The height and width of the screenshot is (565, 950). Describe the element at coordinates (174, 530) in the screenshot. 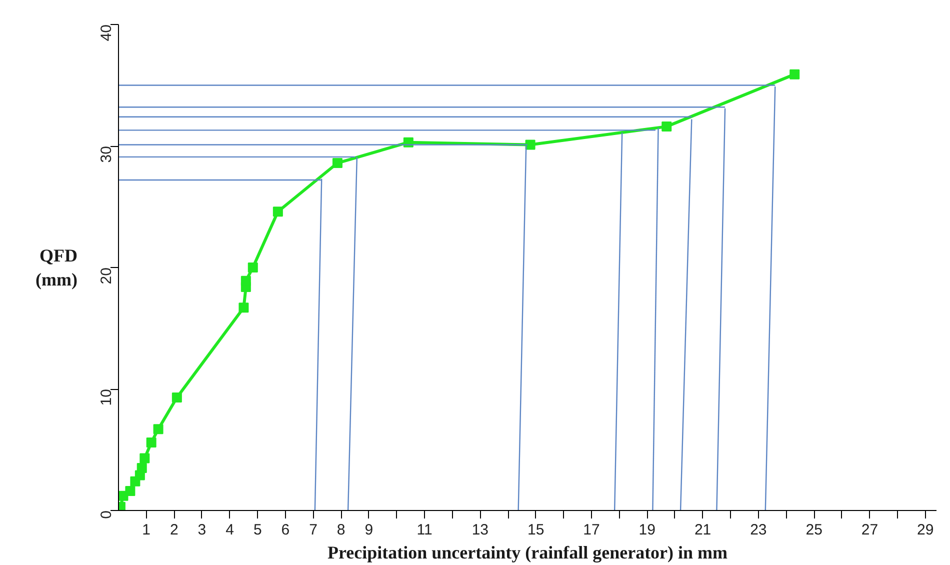

I see `x-tick-label: 2` at that location.